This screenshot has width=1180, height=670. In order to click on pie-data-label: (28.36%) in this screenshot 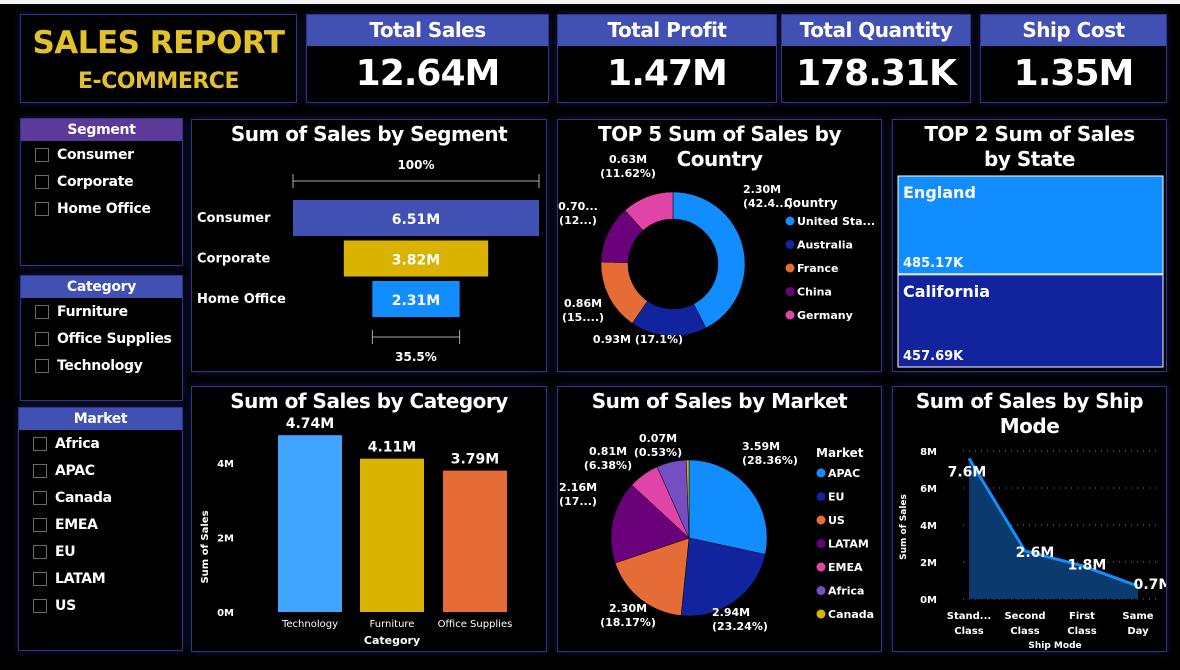, I will do `click(770, 460)`.